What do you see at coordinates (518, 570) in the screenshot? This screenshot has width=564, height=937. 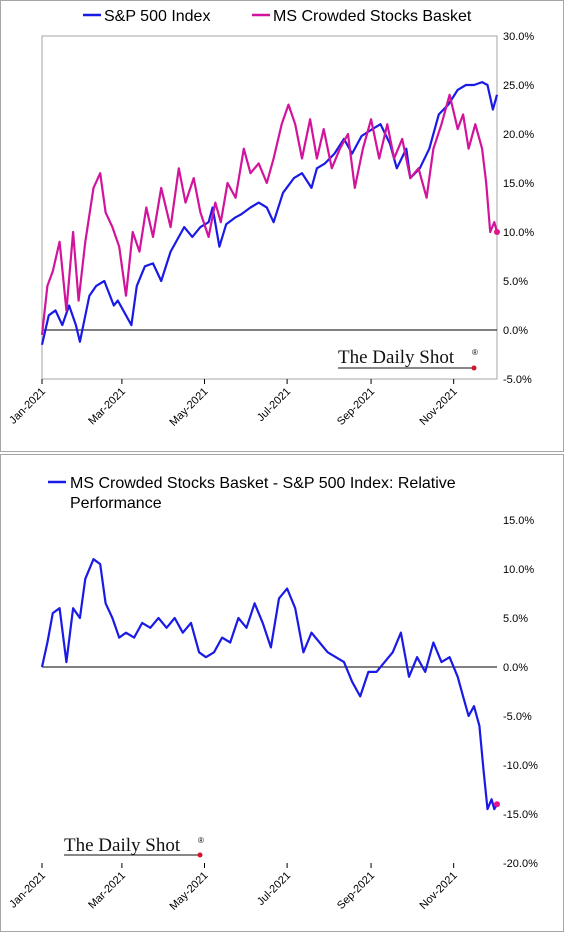 I see `chart2-y-tick-label: 10.0%` at bounding box center [518, 570].